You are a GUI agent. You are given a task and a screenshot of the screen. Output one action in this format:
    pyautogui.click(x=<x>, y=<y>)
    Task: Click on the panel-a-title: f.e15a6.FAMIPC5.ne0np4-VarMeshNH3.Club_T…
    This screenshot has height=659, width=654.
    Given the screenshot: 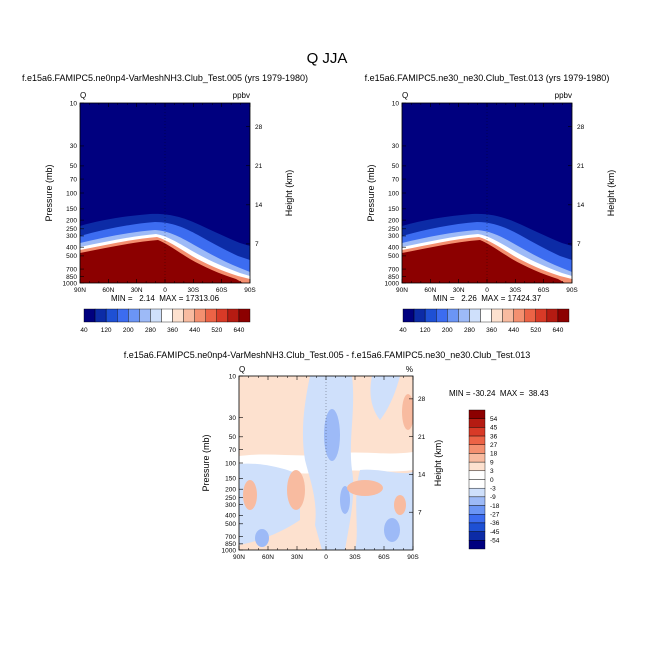 What is the action you would take?
    pyautogui.click(x=165, y=78)
    